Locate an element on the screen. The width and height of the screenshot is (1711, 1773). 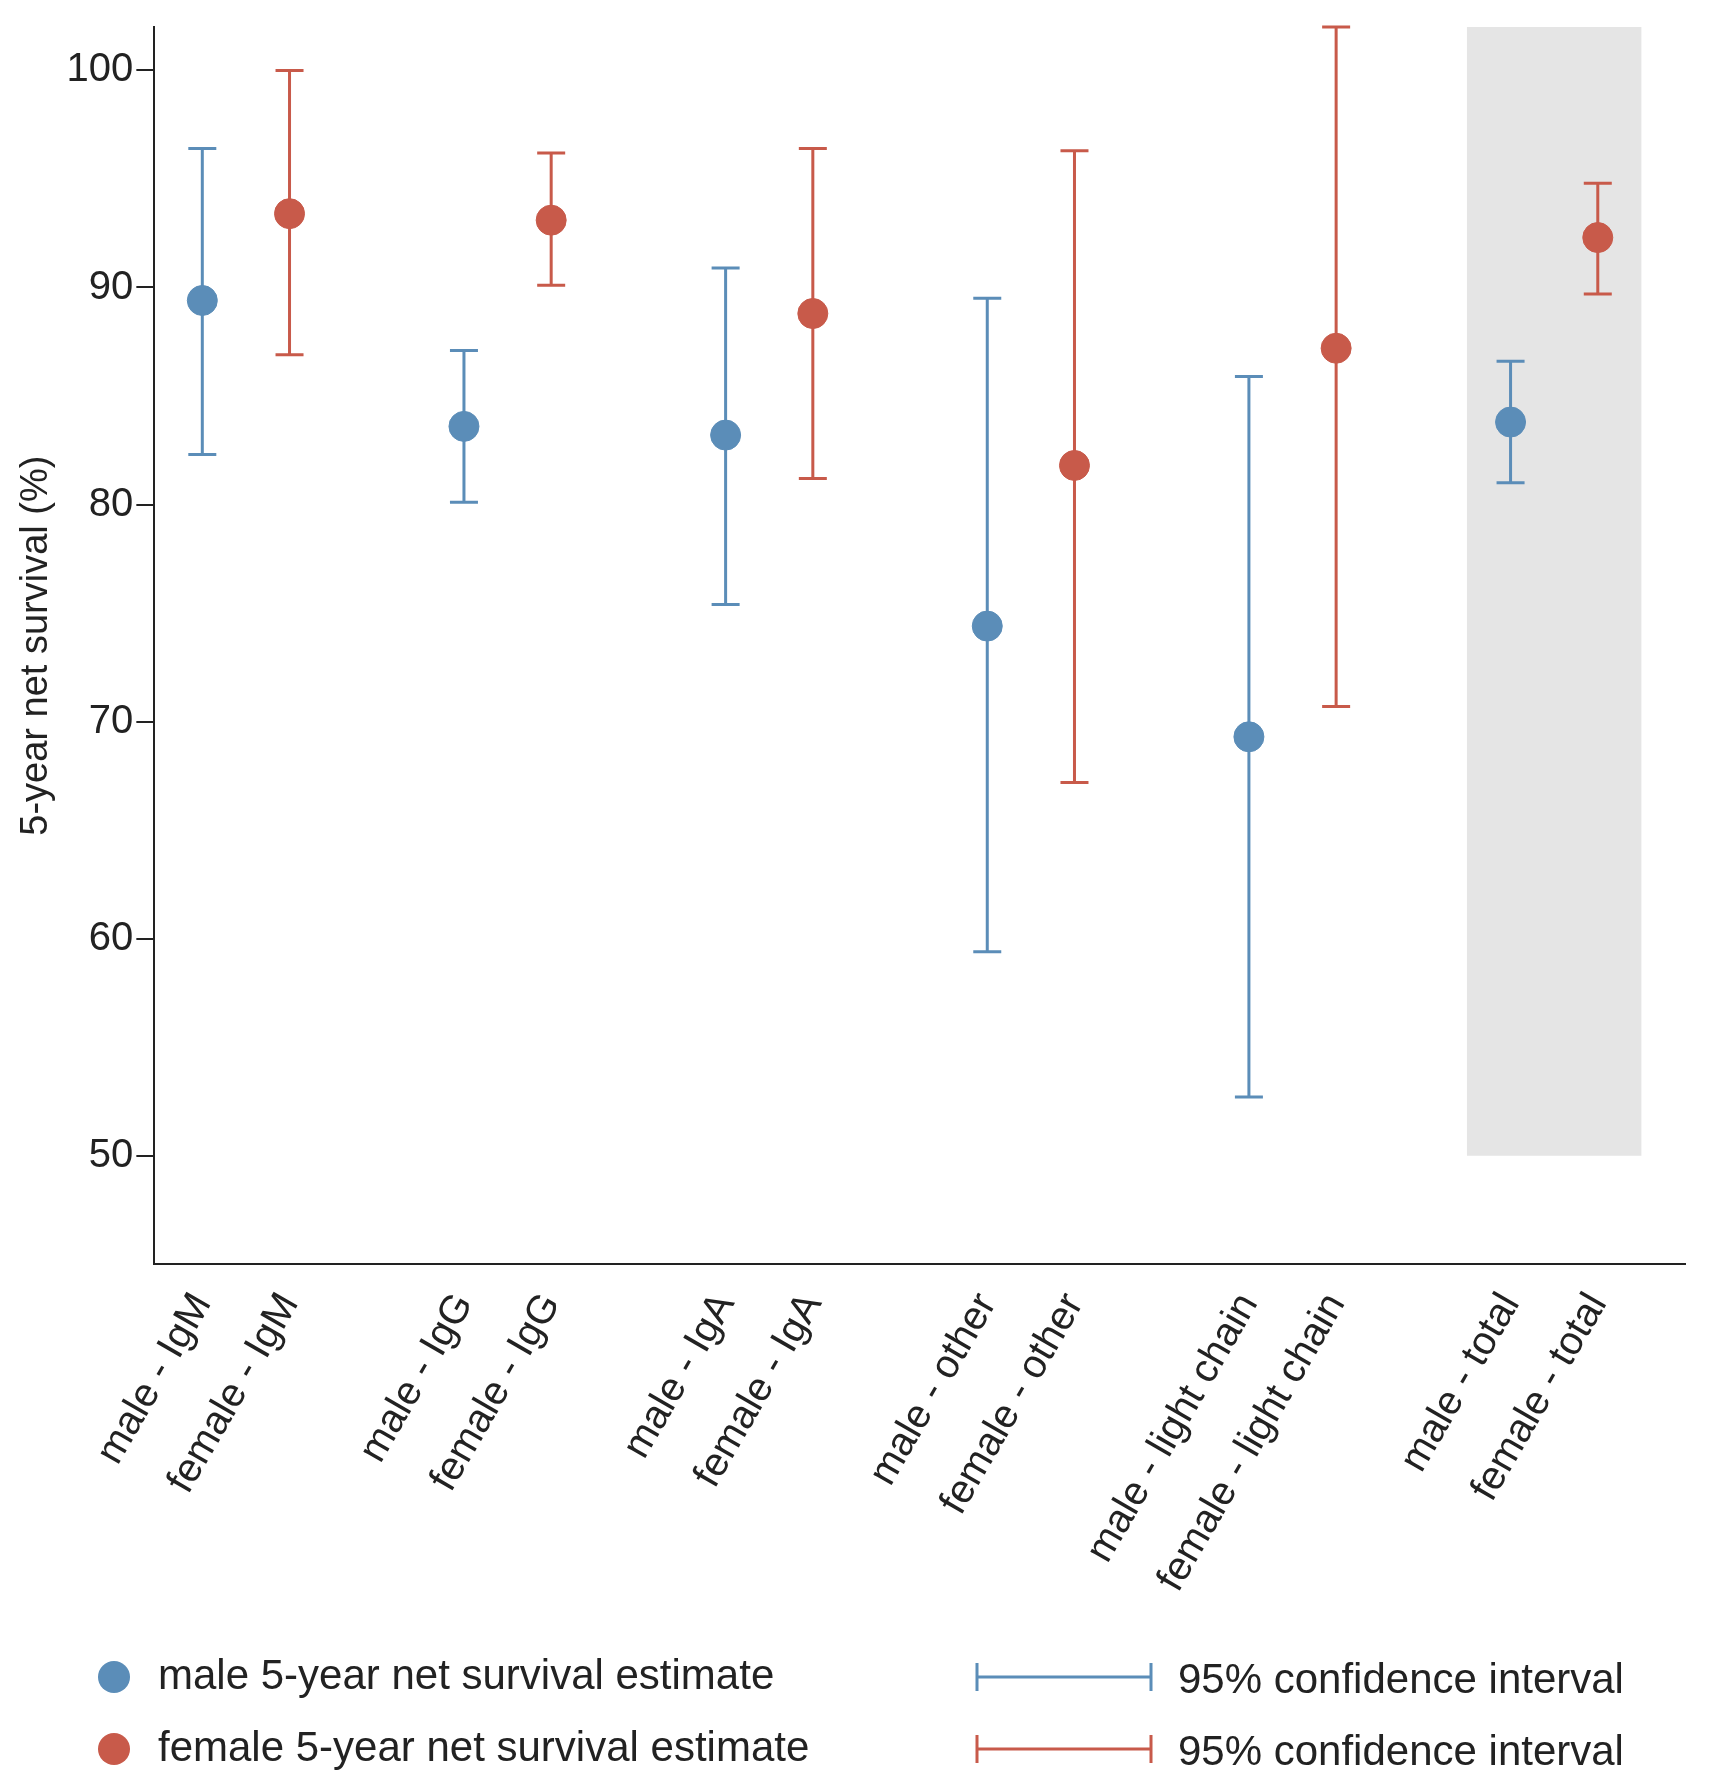
y-axis-title: 5-year net survival (%) is located at coordinates (34, 645).